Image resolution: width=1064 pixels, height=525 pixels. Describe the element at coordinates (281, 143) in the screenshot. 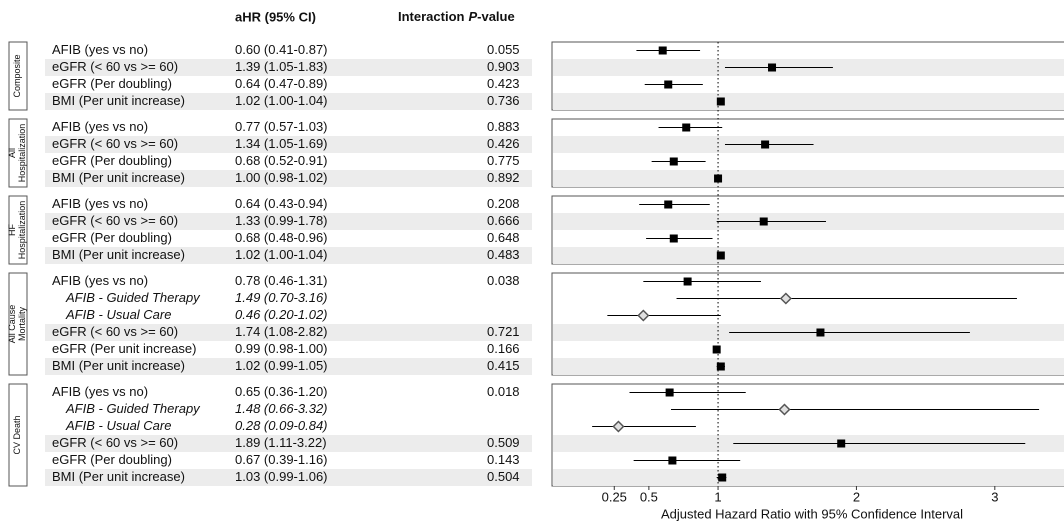

I see `ci-text: 1.34 (1.05-1.69)` at that location.